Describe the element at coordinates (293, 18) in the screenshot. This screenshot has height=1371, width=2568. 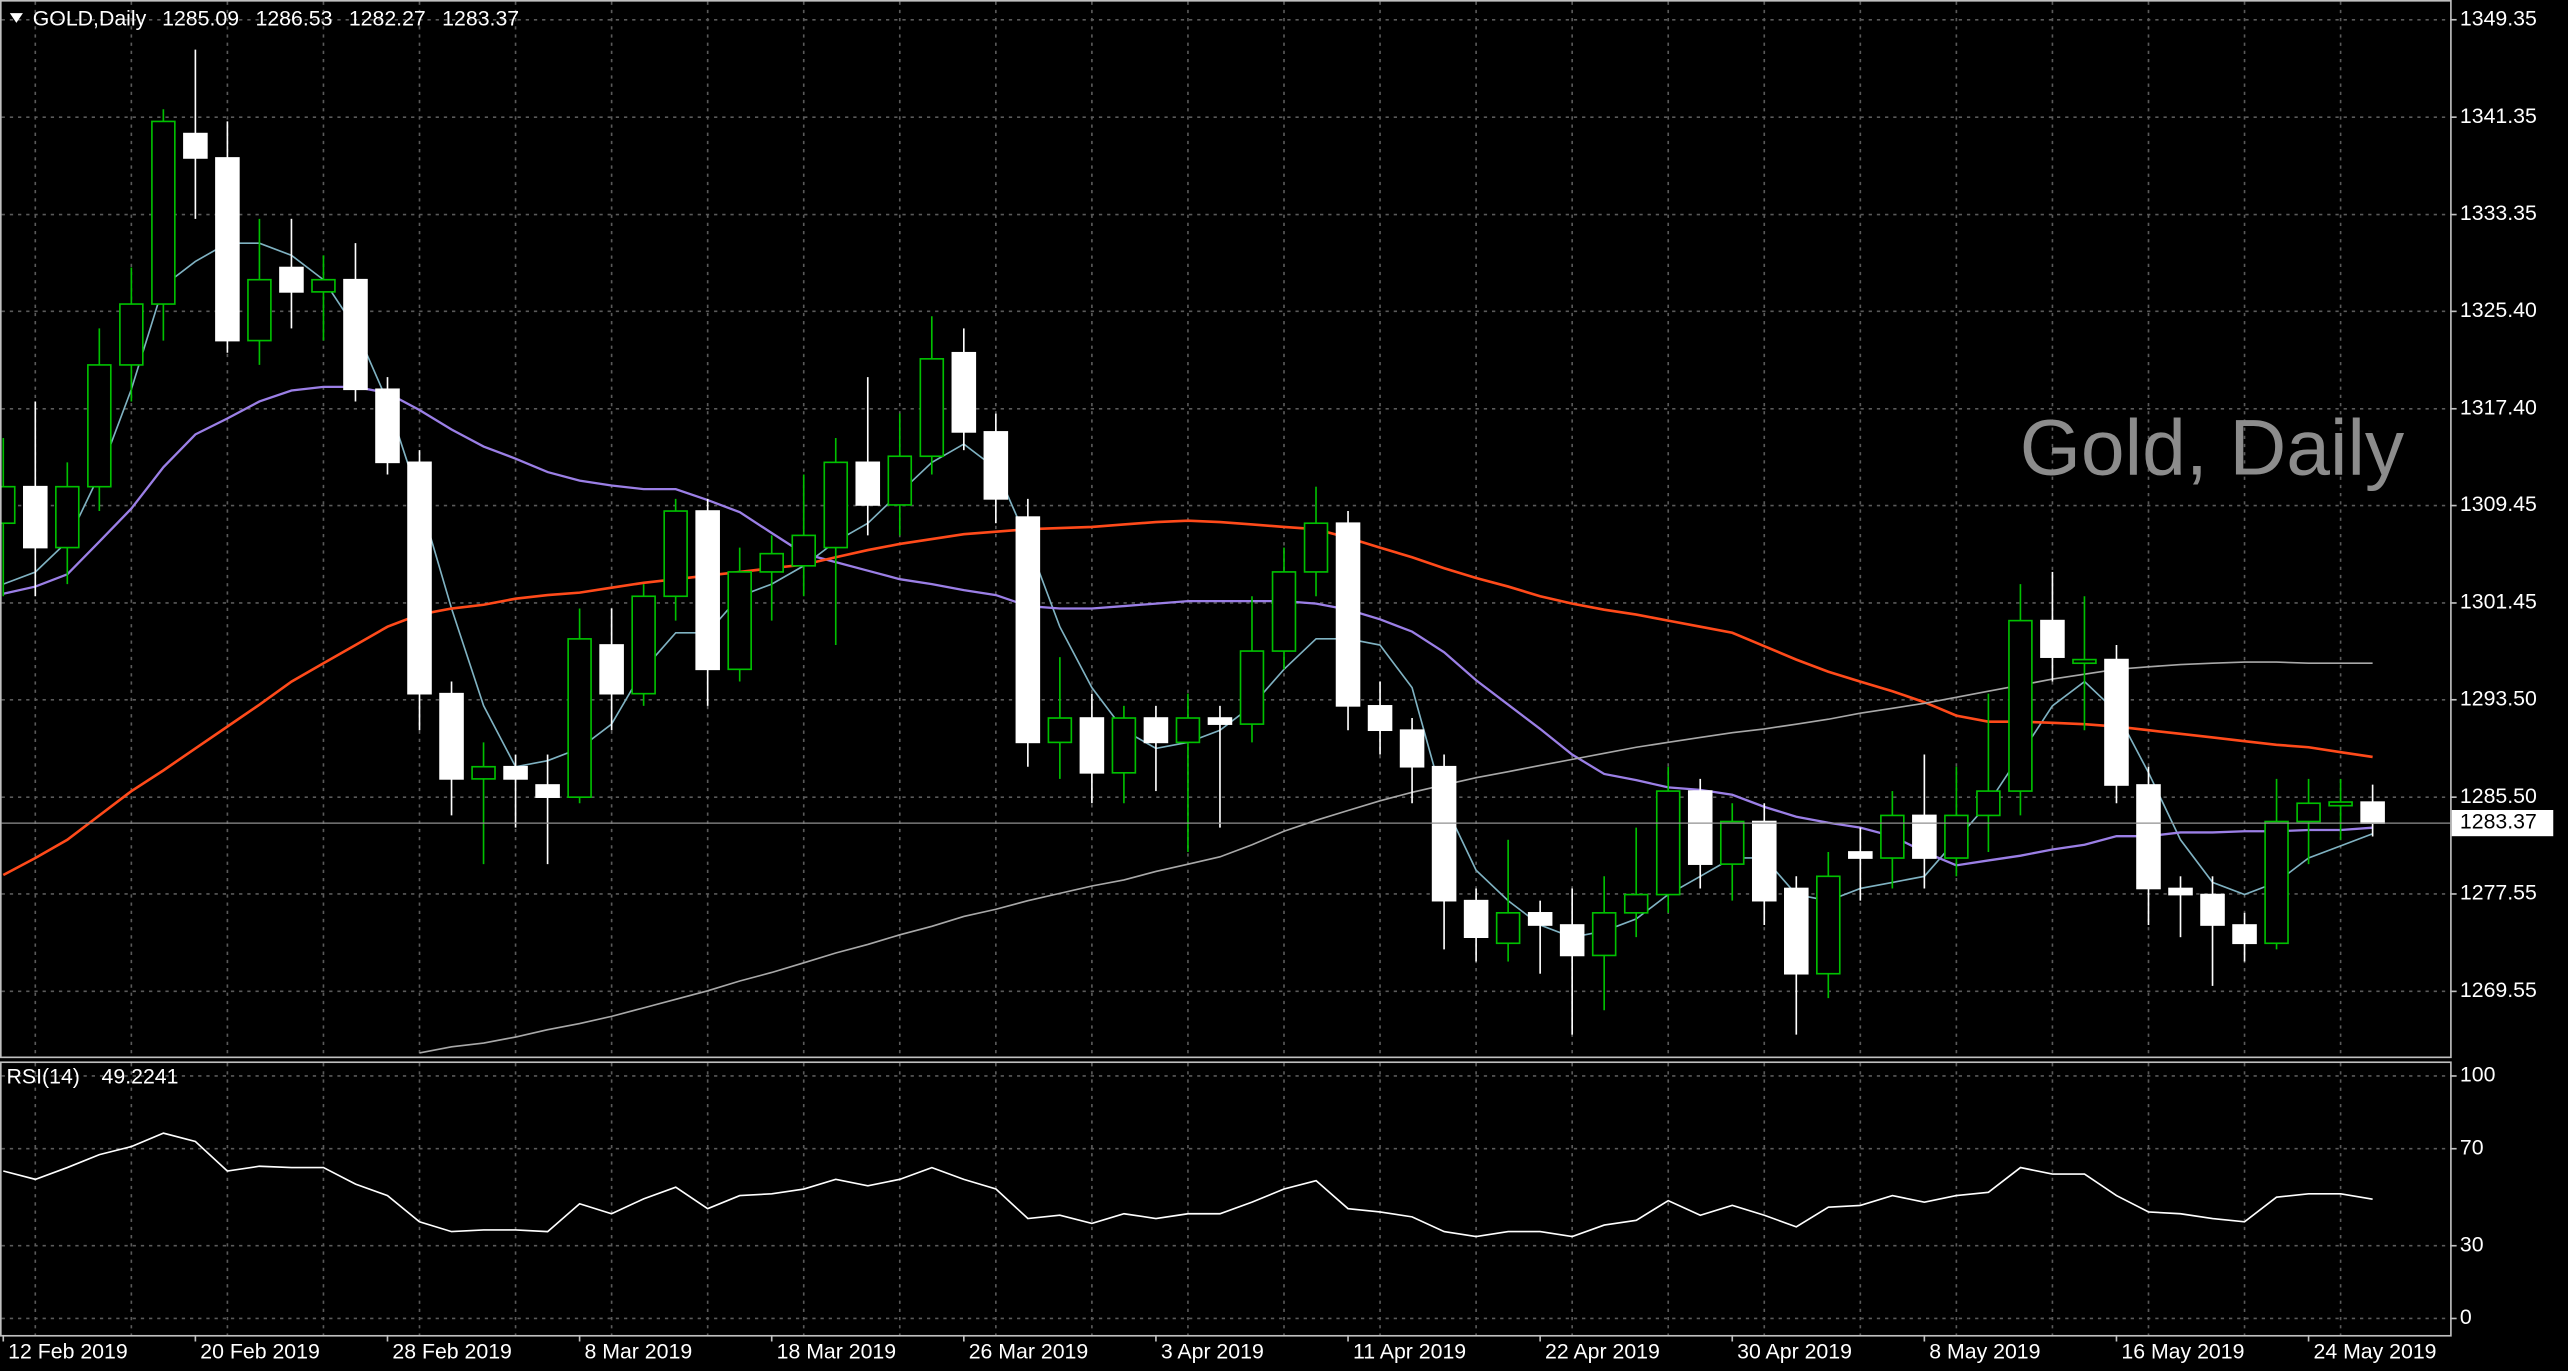
I see `high-value: 1286.53` at that location.